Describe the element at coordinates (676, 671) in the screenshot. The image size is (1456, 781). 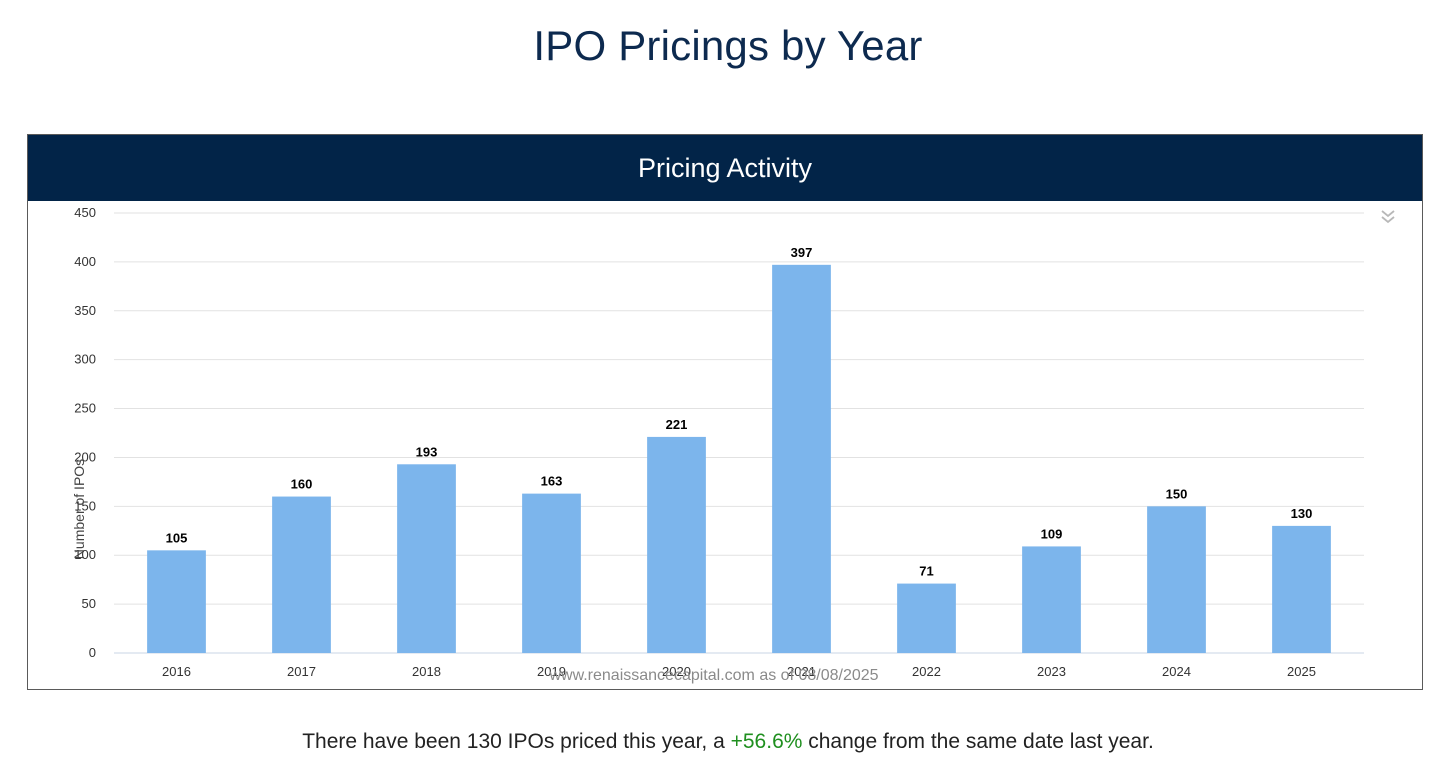
I see `x-tick-label: 2020` at that location.